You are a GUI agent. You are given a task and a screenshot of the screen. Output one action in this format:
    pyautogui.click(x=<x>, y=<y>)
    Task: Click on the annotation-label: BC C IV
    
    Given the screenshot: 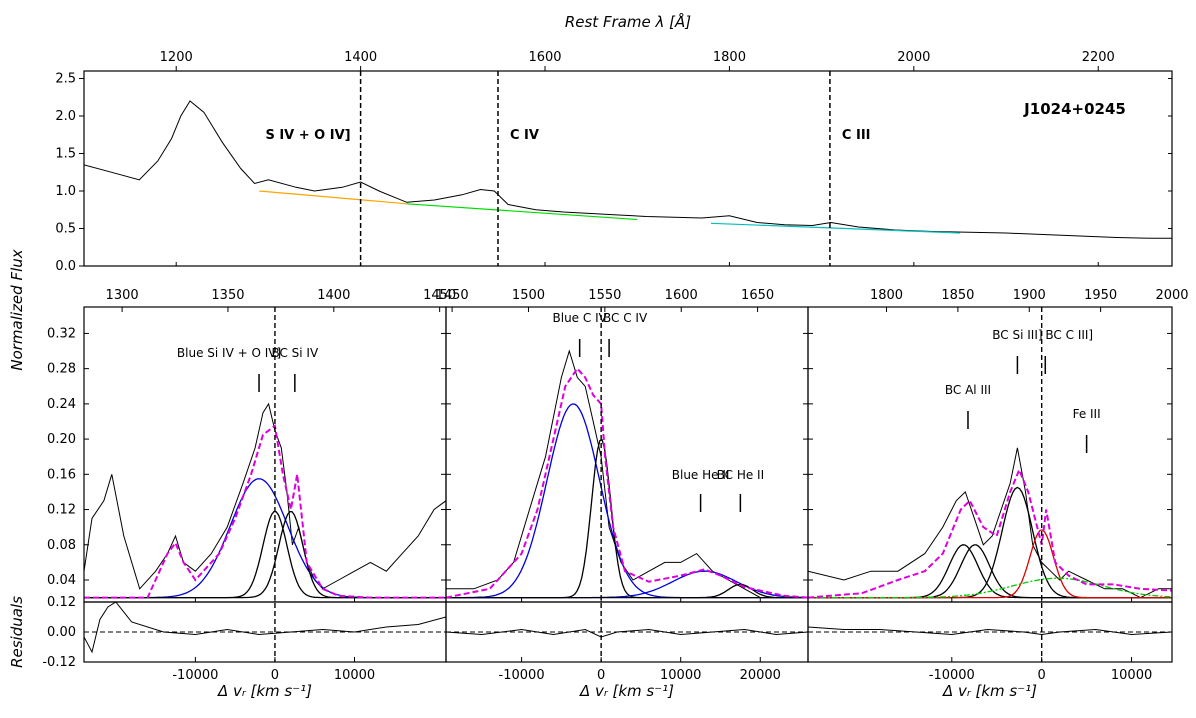 What is the action you would take?
    pyautogui.click(x=625, y=318)
    